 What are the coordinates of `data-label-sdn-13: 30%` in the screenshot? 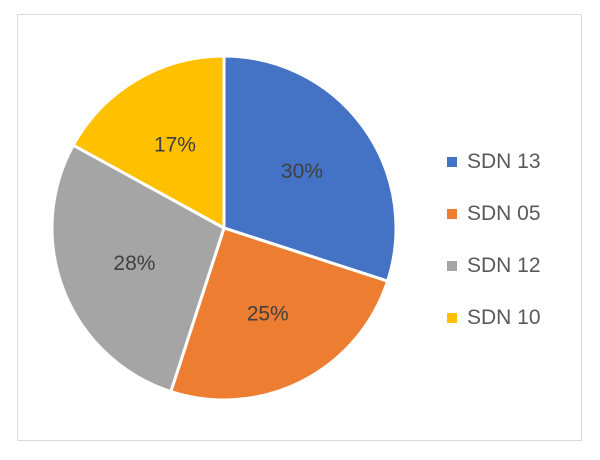 It's located at (302, 171).